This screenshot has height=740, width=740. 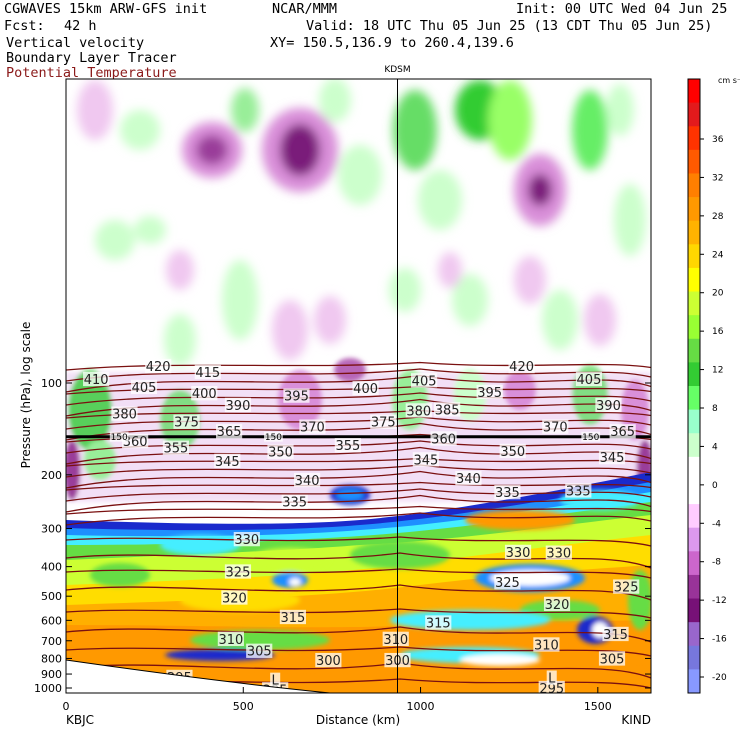 I want to click on terrain, so click(x=198, y=676).